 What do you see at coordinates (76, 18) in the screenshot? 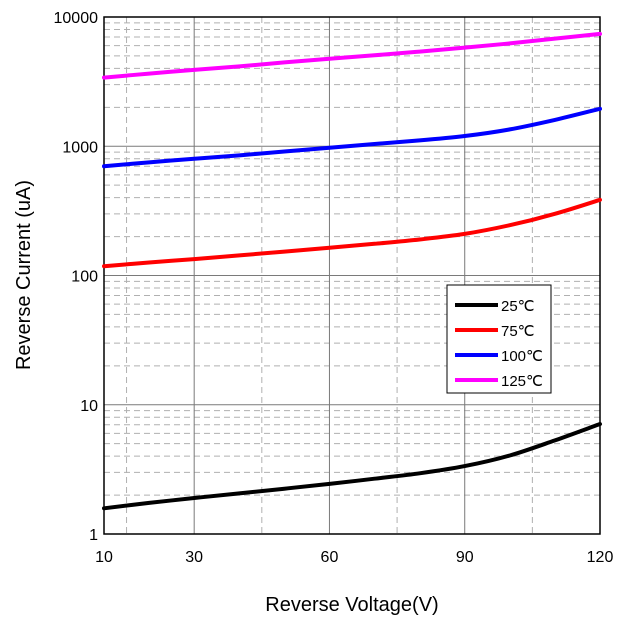
I see `y-tick-label: 10000` at bounding box center [76, 18].